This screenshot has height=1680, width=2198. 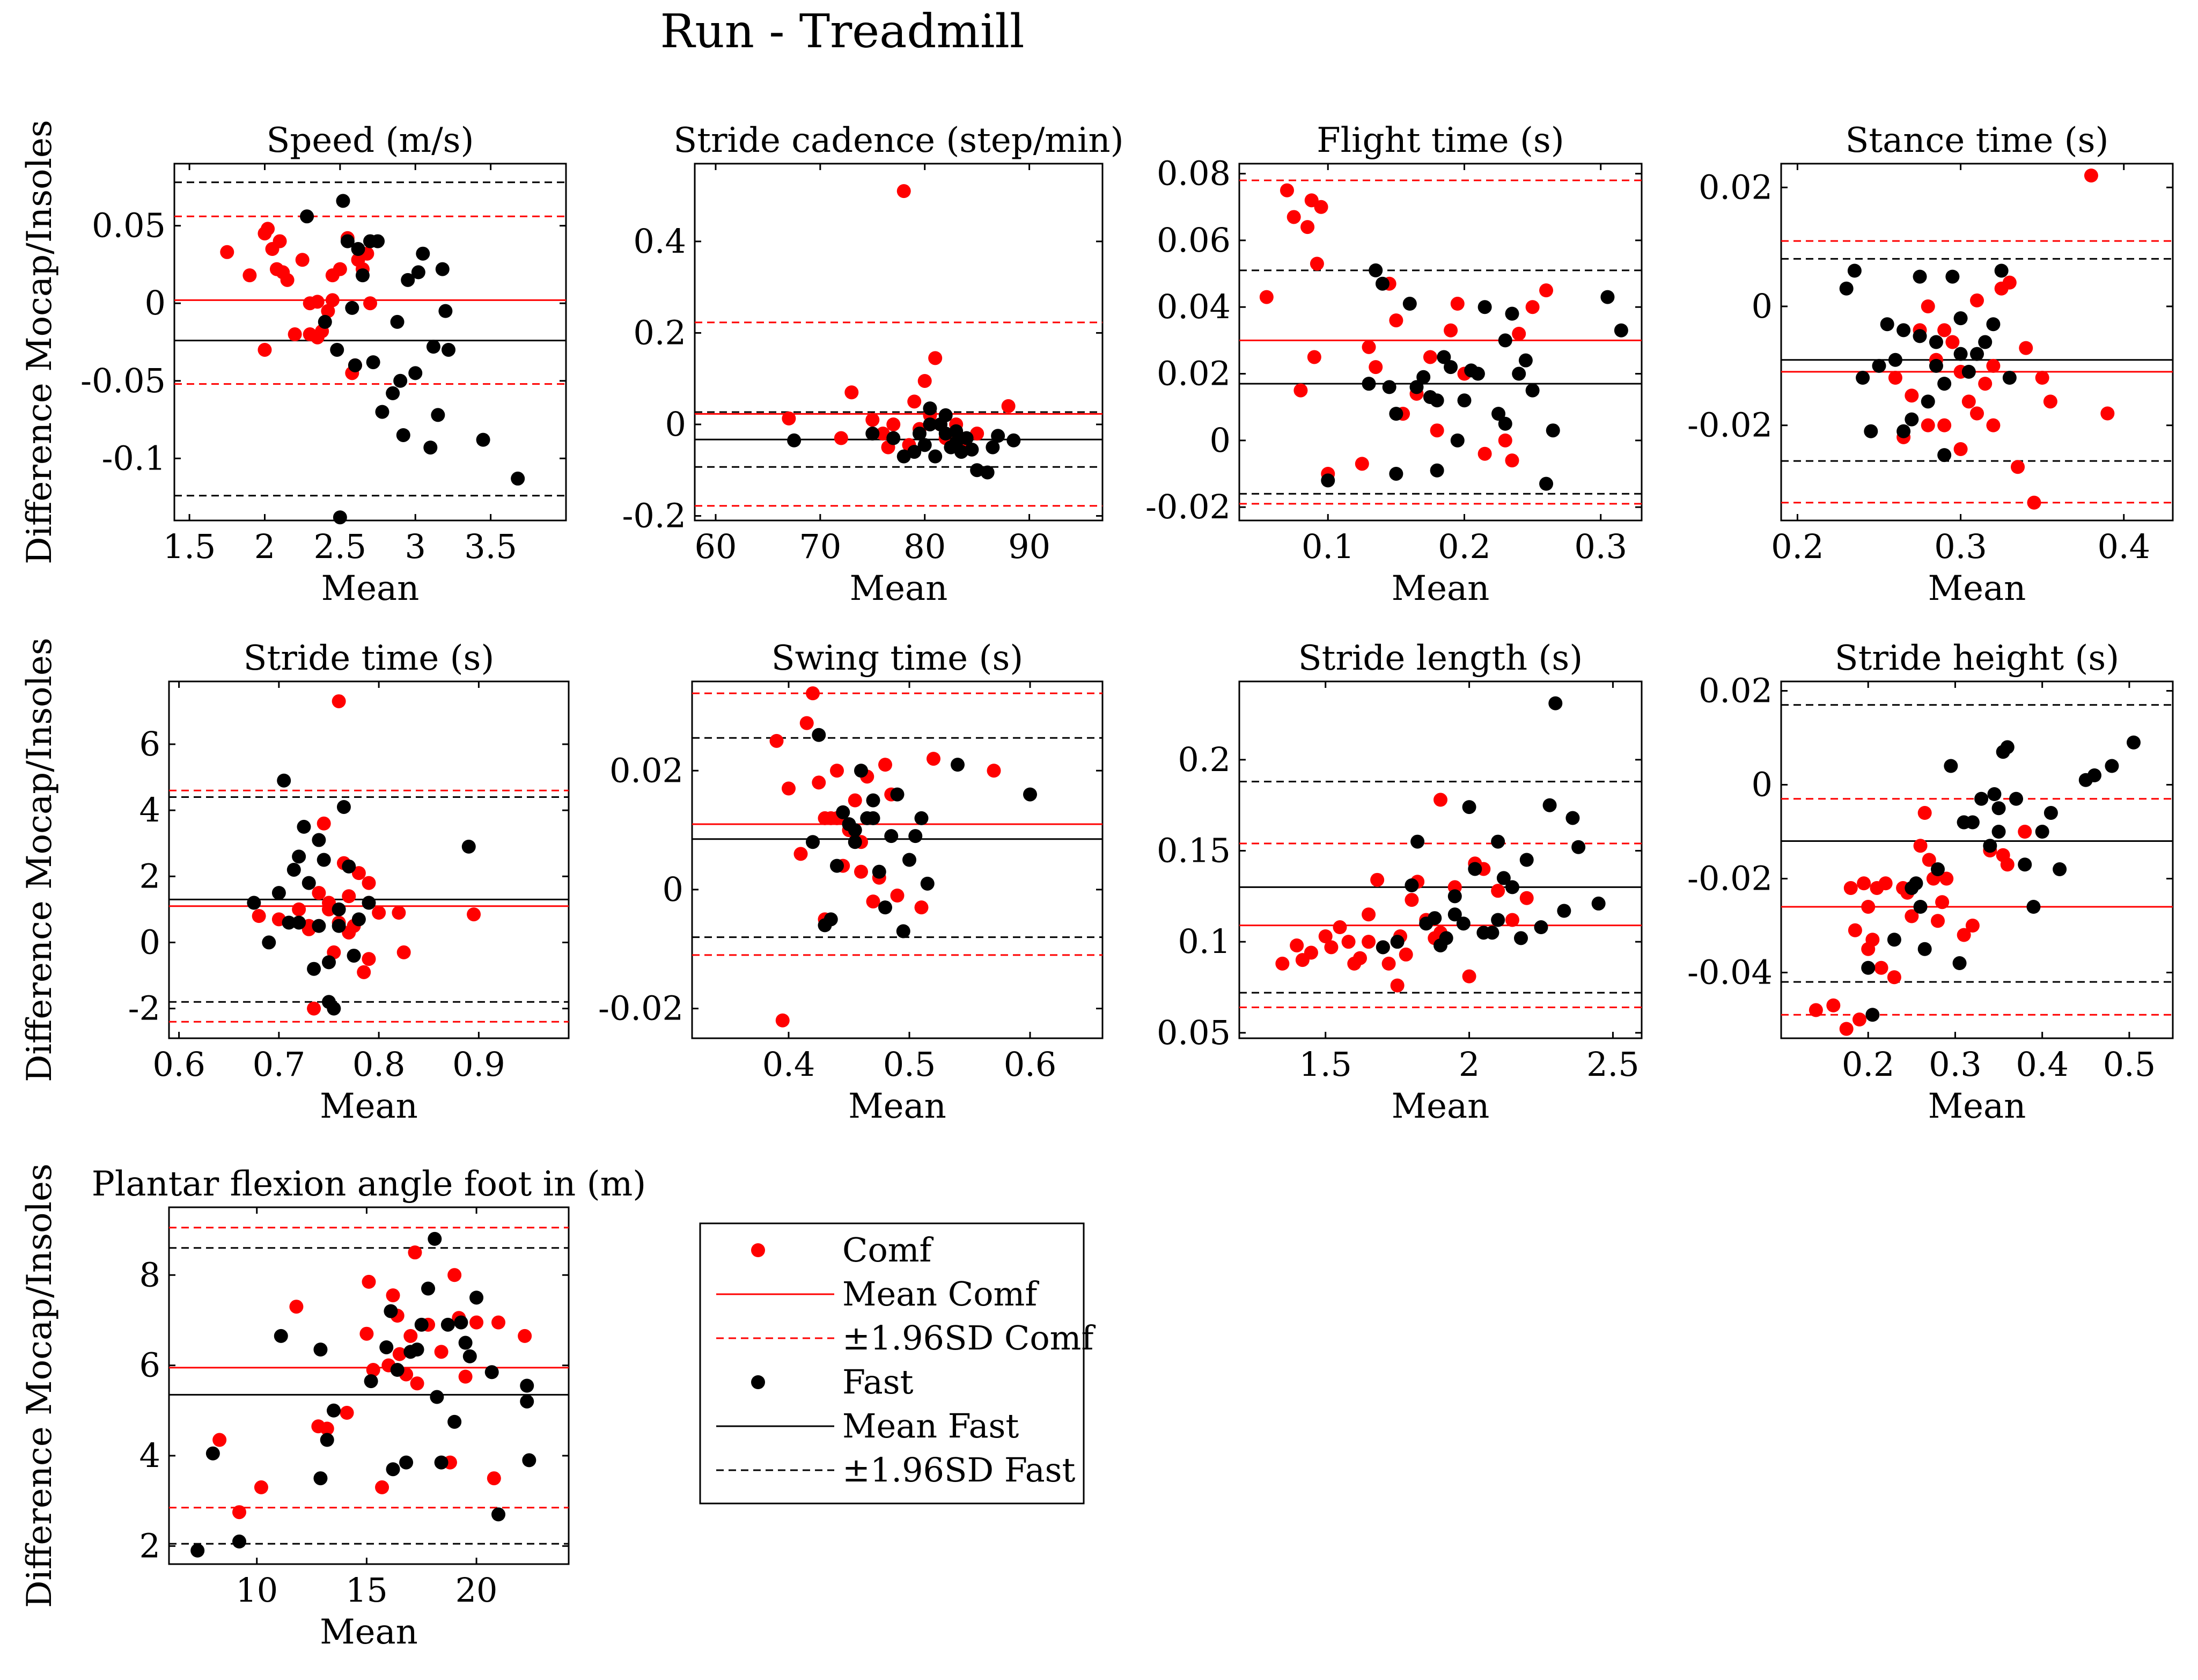 I want to click on y-tick-label: 0.04, so click(x=1194, y=306).